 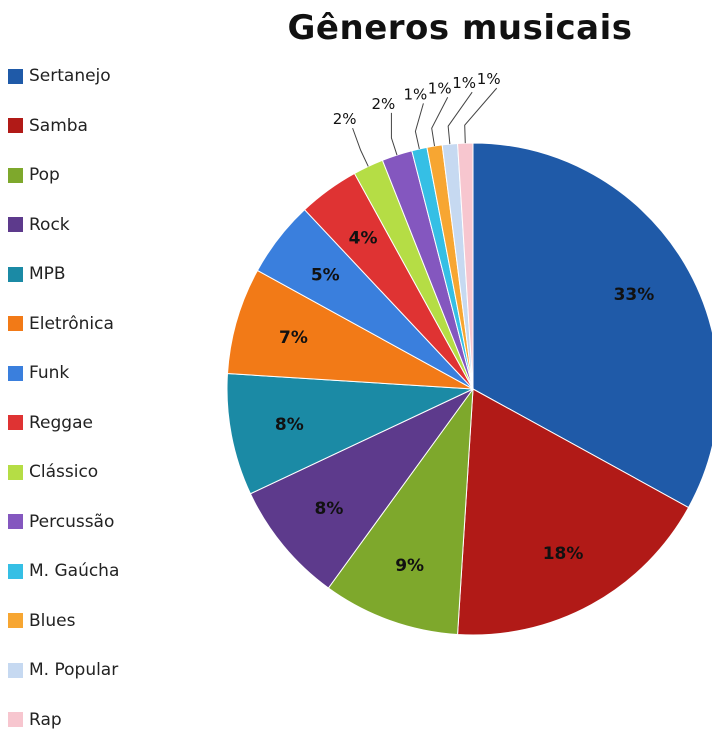 I want to click on legend-item: Reggae, so click(x=50, y=423).